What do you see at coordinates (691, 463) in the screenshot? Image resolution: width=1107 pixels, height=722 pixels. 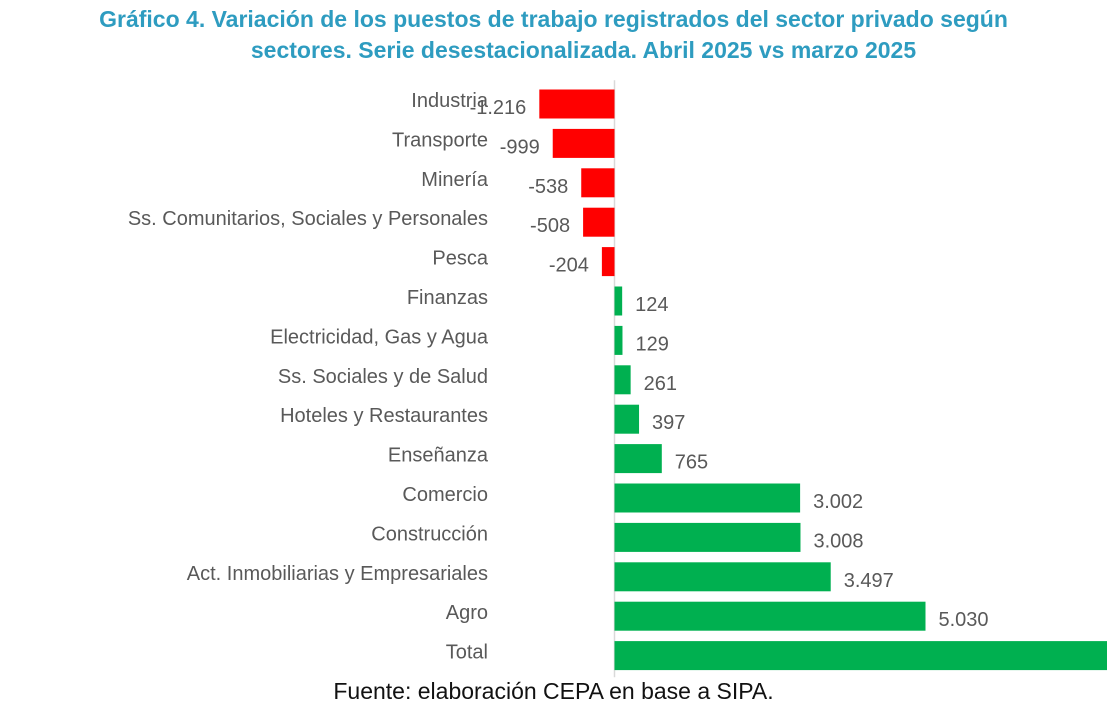 I see `data-label: 765` at bounding box center [691, 463].